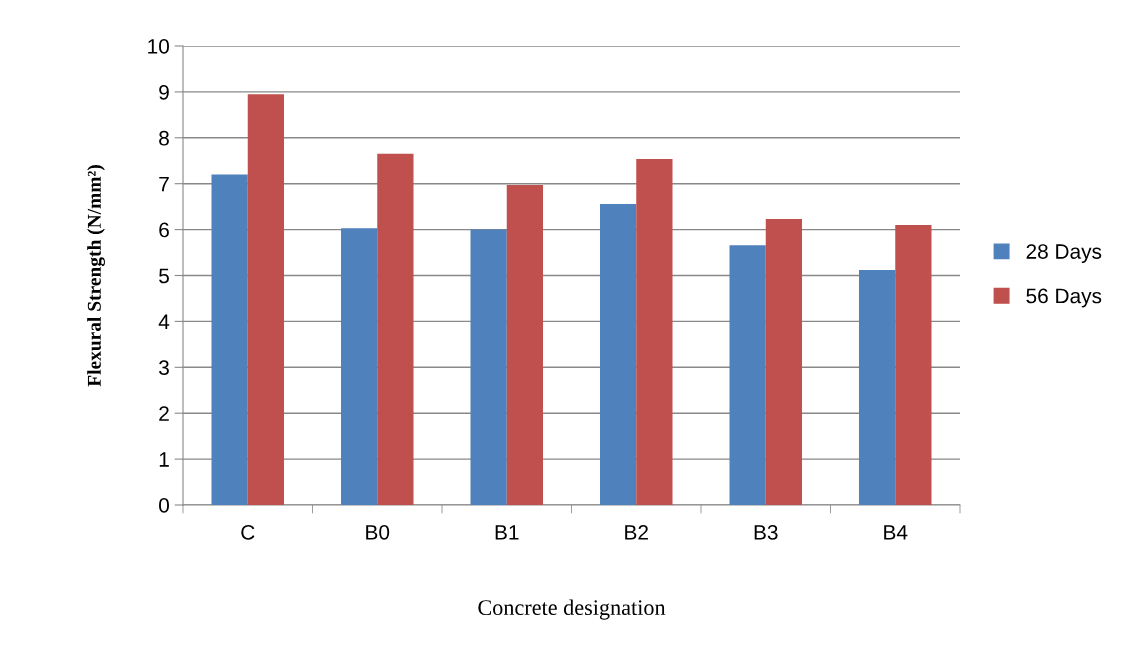 This screenshot has width=1121, height=655. Describe the element at coordinates (507, 532) in the screenshot. I see `x-tick-label: B1` at that location.